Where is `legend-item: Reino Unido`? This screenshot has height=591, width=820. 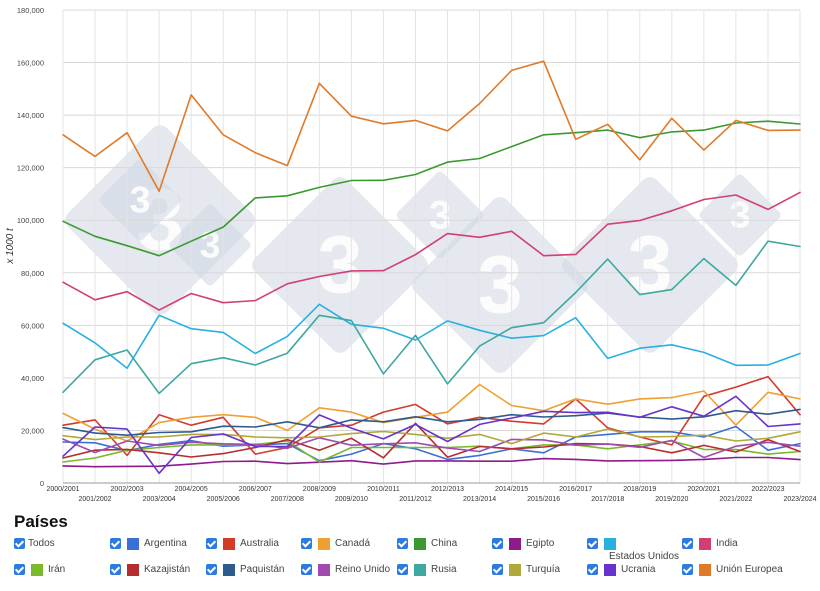 legend-item: Reino Unido is located at coordinates (349, 576).